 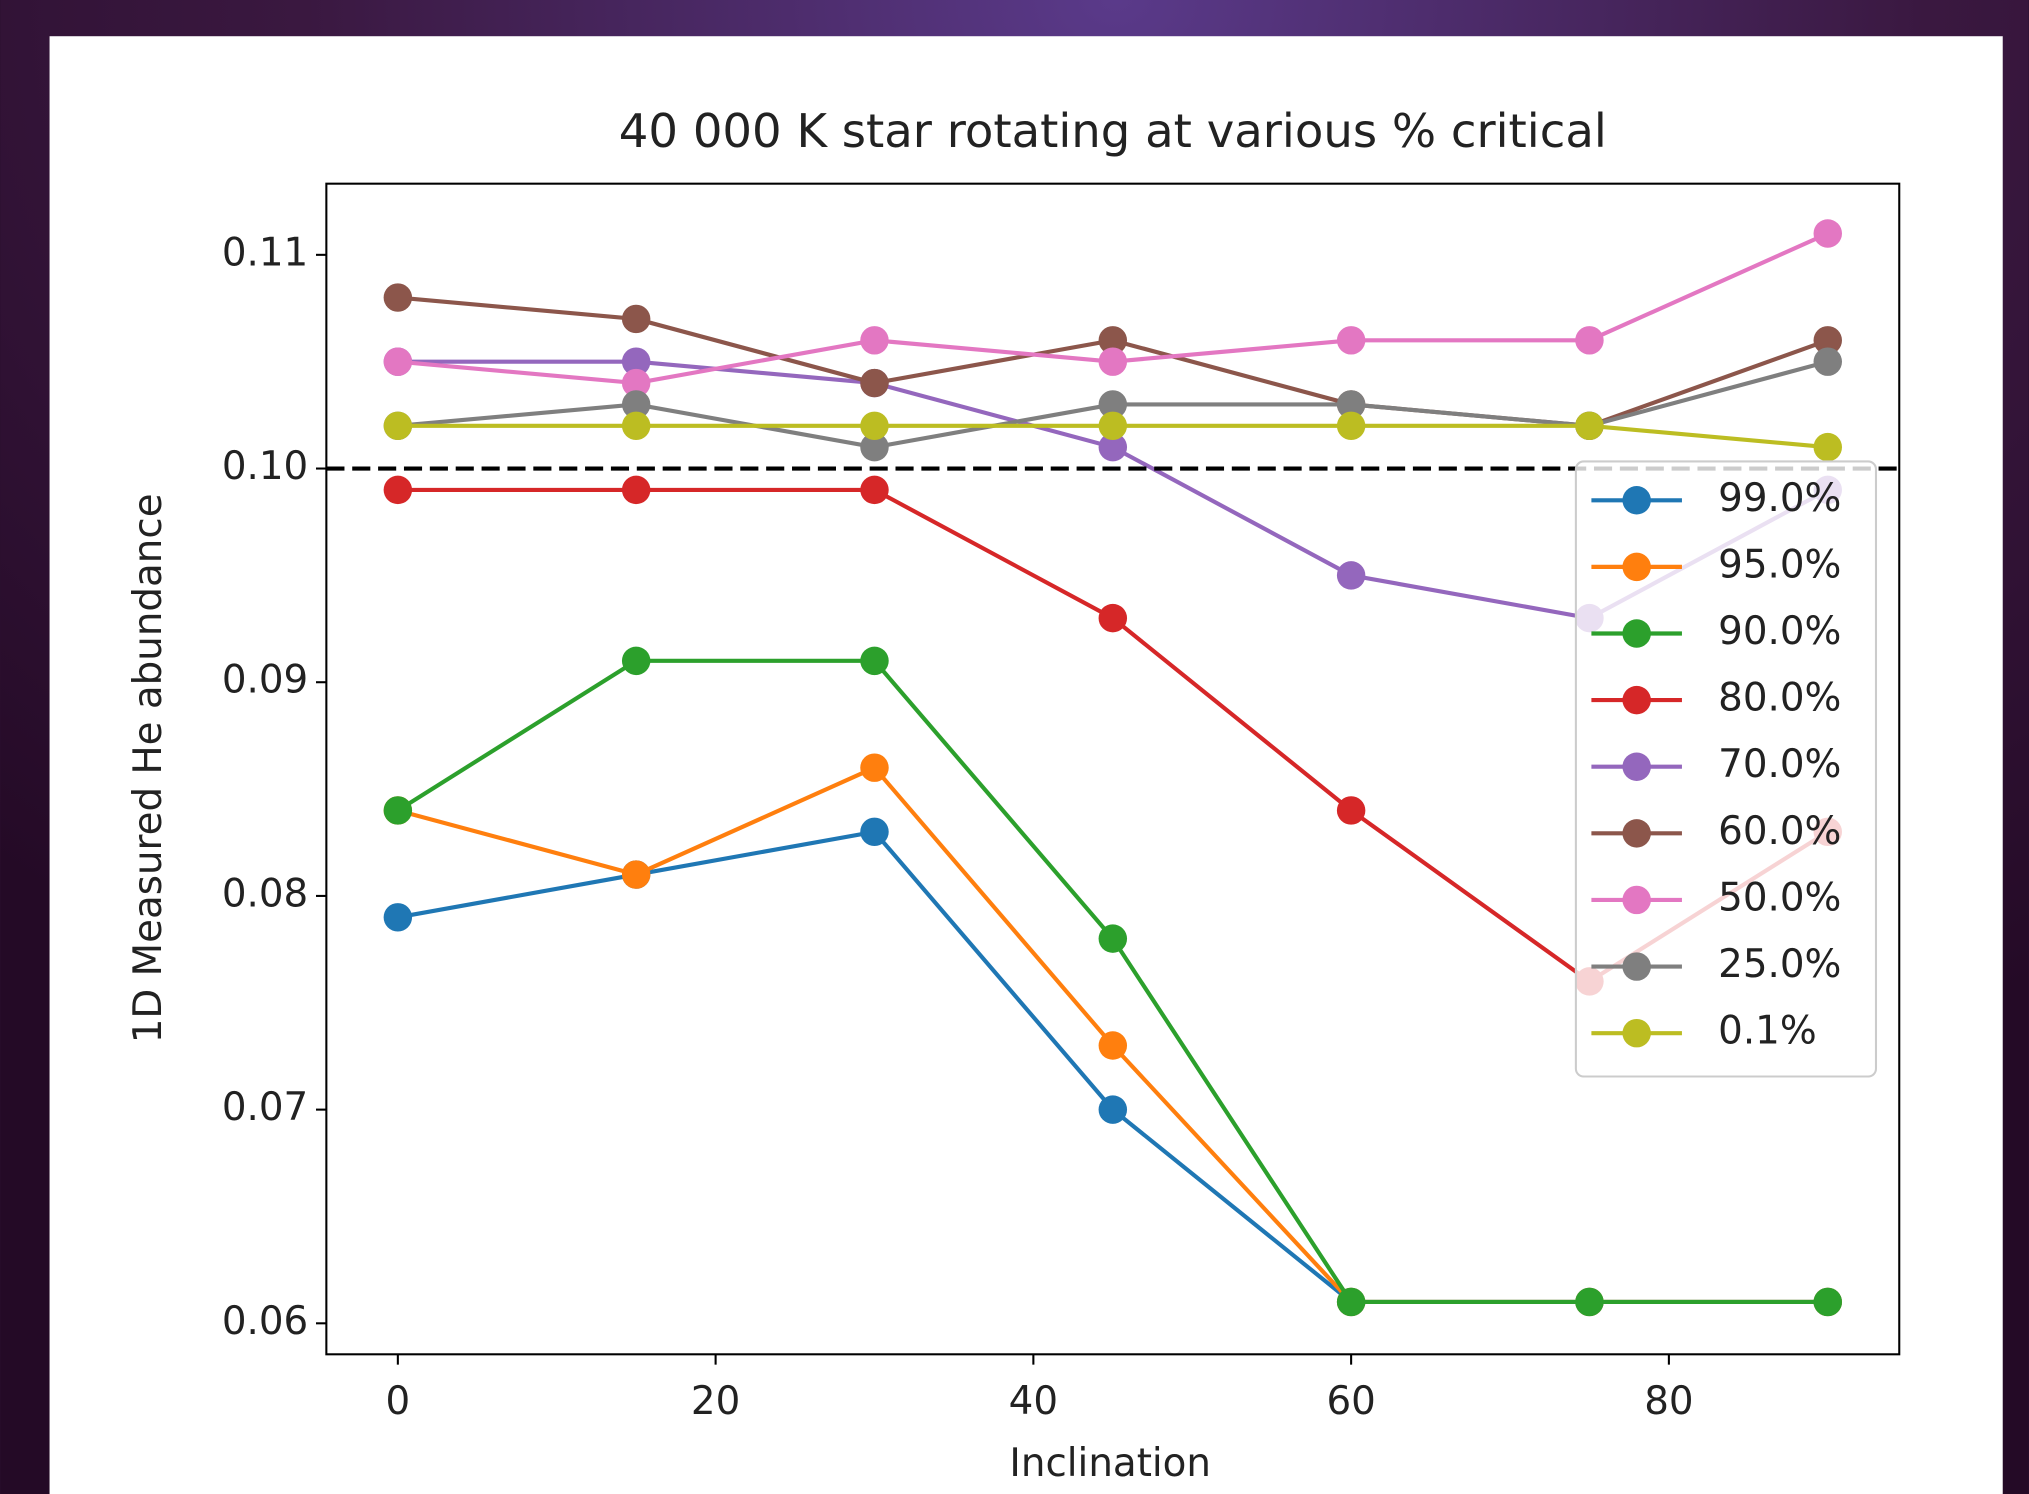 What do you see at coordinates (1110, 1463) in the screenshot?
I see `x-axis-label: Inclination` at bounding box center [1110, 1463].